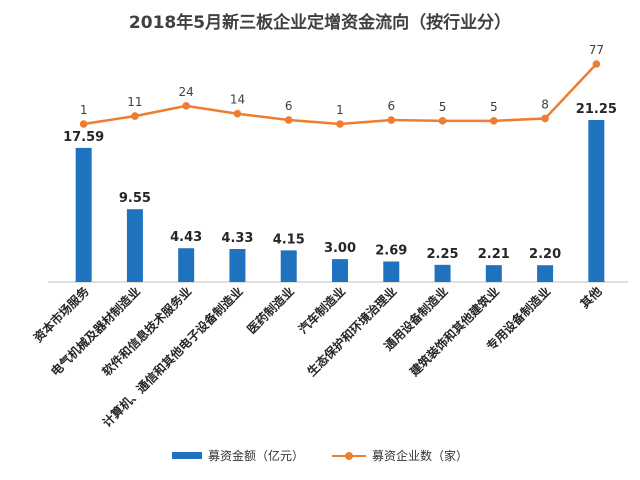  What do you see at coordinates (420, 456) in the screenshot?
I see `legend-label-count: 募资企业数（家）` at bounding box center [420, 456].